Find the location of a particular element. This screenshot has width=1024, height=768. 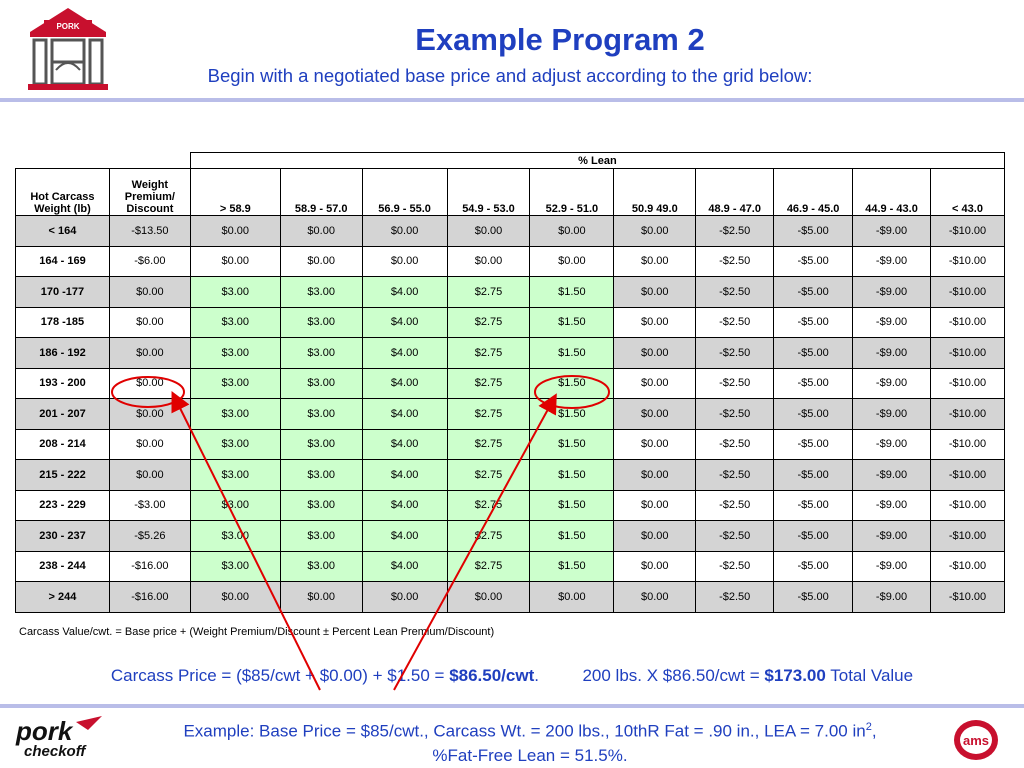

weight-range-cell: 208 - 214 is located at coordinates (62, 444).